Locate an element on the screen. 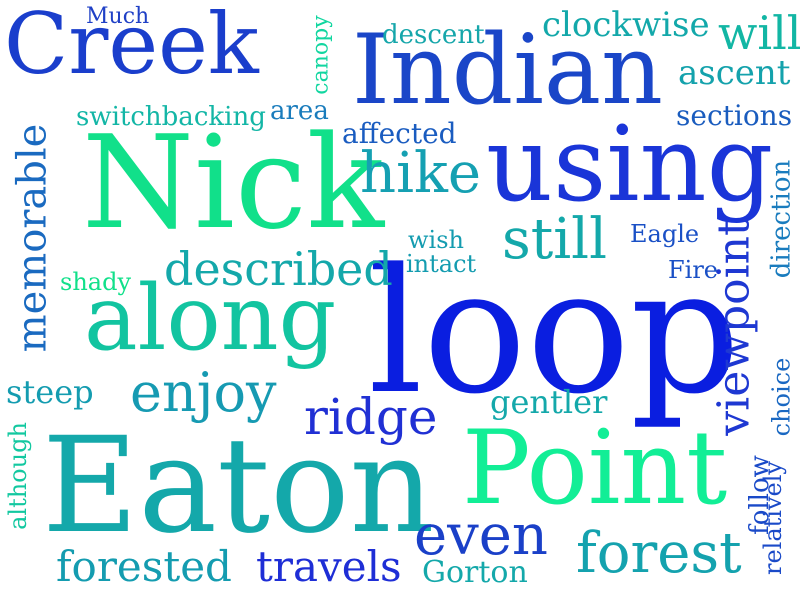 This screenshot has width=800, height=600. word-will: will is located at coordinates (759, 33).